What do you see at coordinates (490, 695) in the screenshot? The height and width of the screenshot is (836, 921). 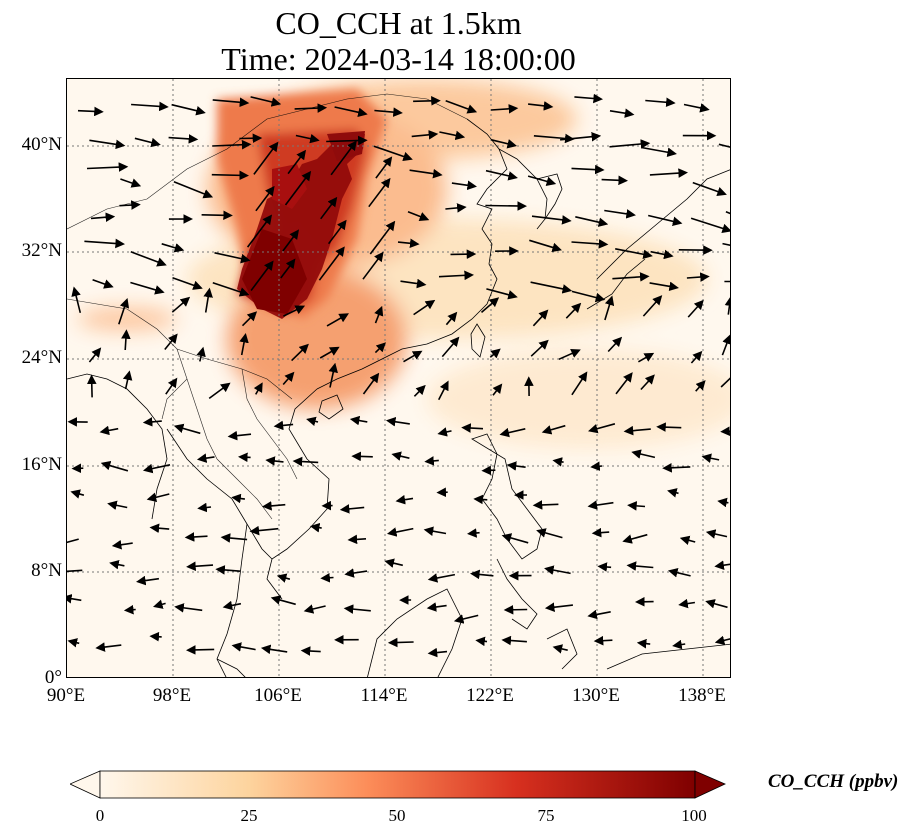 I see `lon-tick-122e: 122°E` at bounding box center [490, 695].